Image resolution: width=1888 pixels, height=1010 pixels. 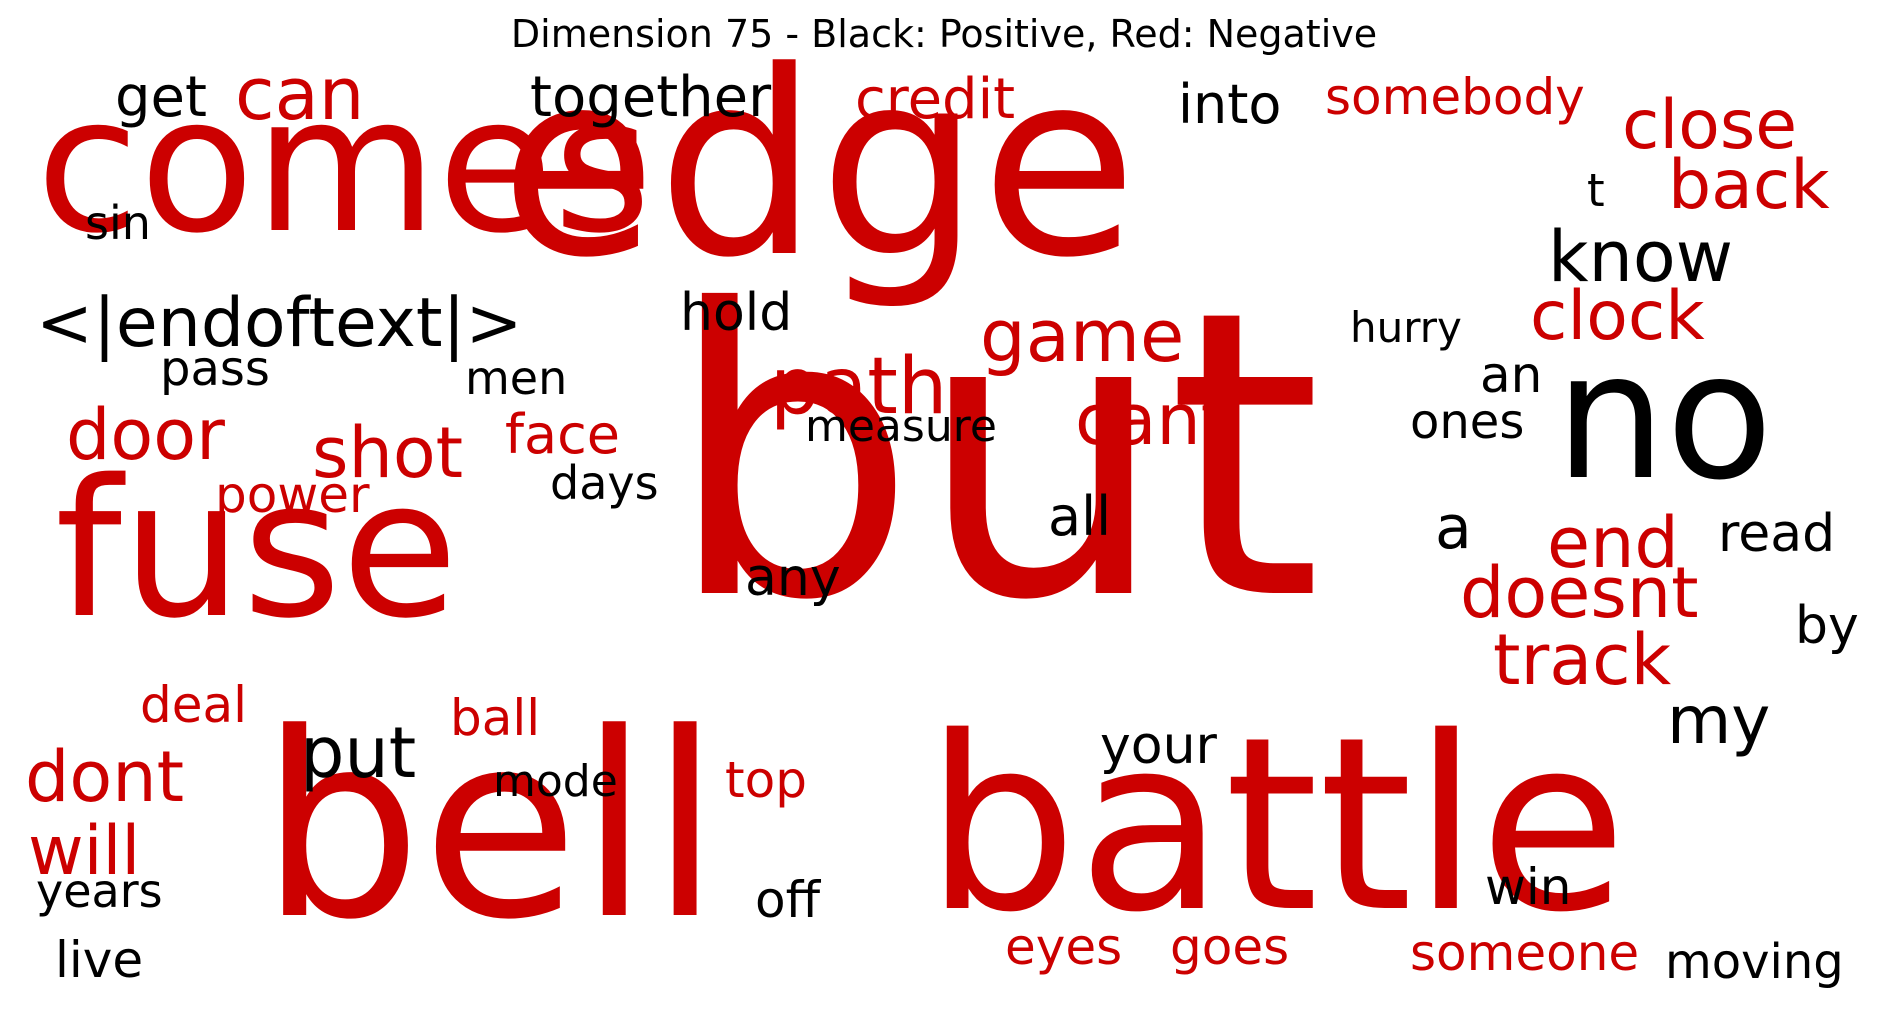 What do you see at coordinates (563, 434) in the screenshot?
I see `word-face: face` at bounding box center [563, 434].